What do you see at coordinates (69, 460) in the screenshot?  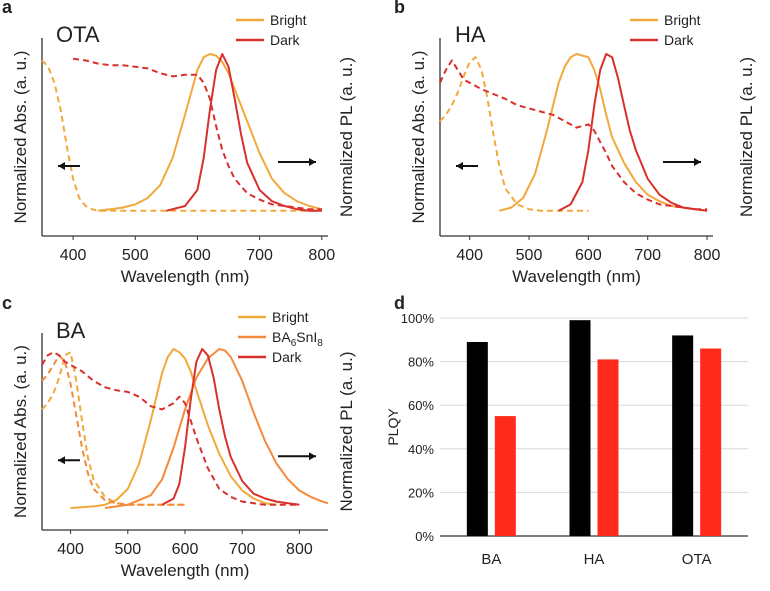 I see `panel-c-left-arrow` at bounding box center [69, 460].